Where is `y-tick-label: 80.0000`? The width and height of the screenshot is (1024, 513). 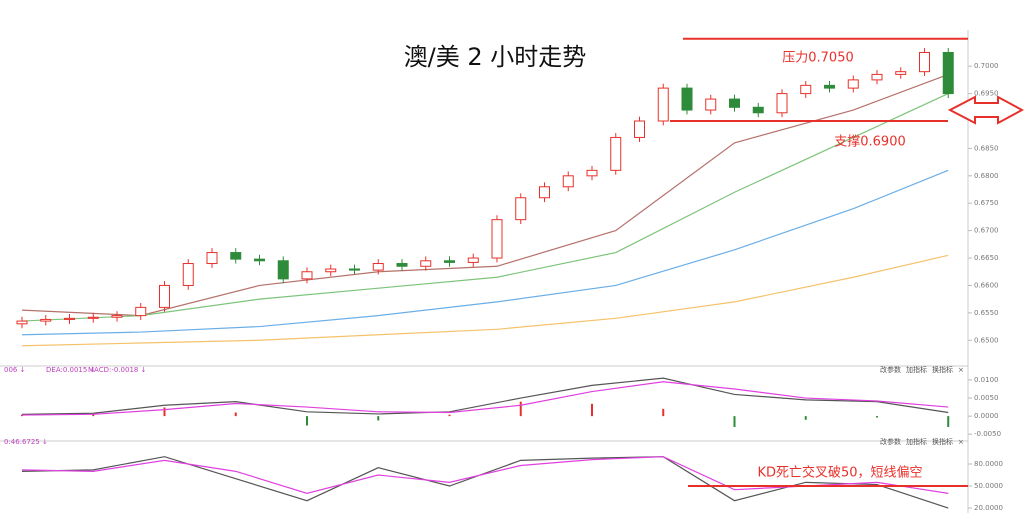
y-tick-label: 80.0000 is located at coordinates (988, 464).